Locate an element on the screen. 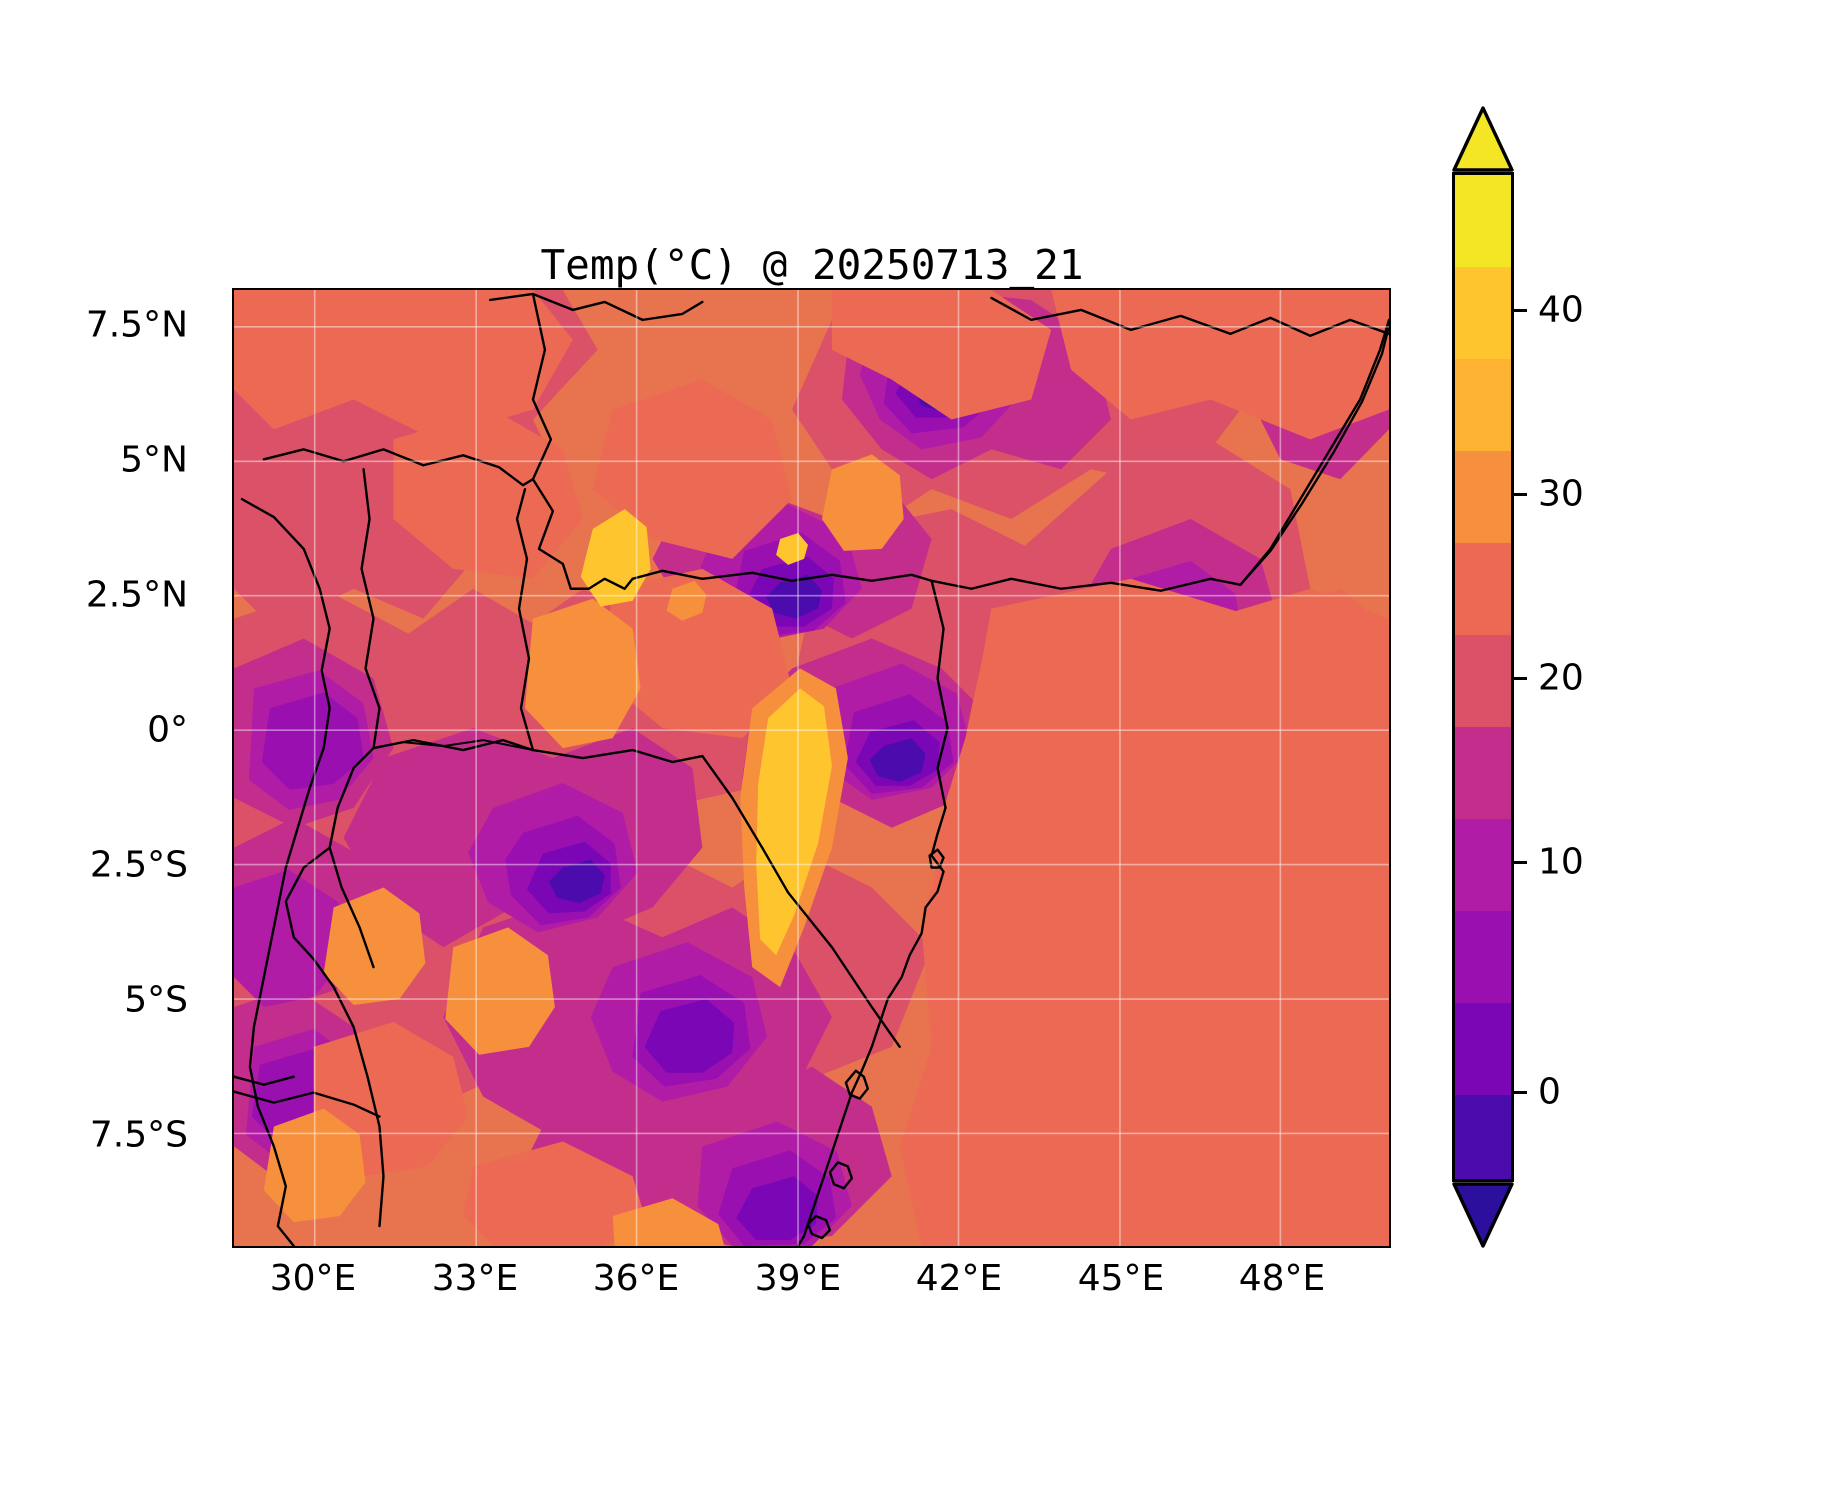  xtick-label-1: 33°E is located at coordinates (475, 1278).